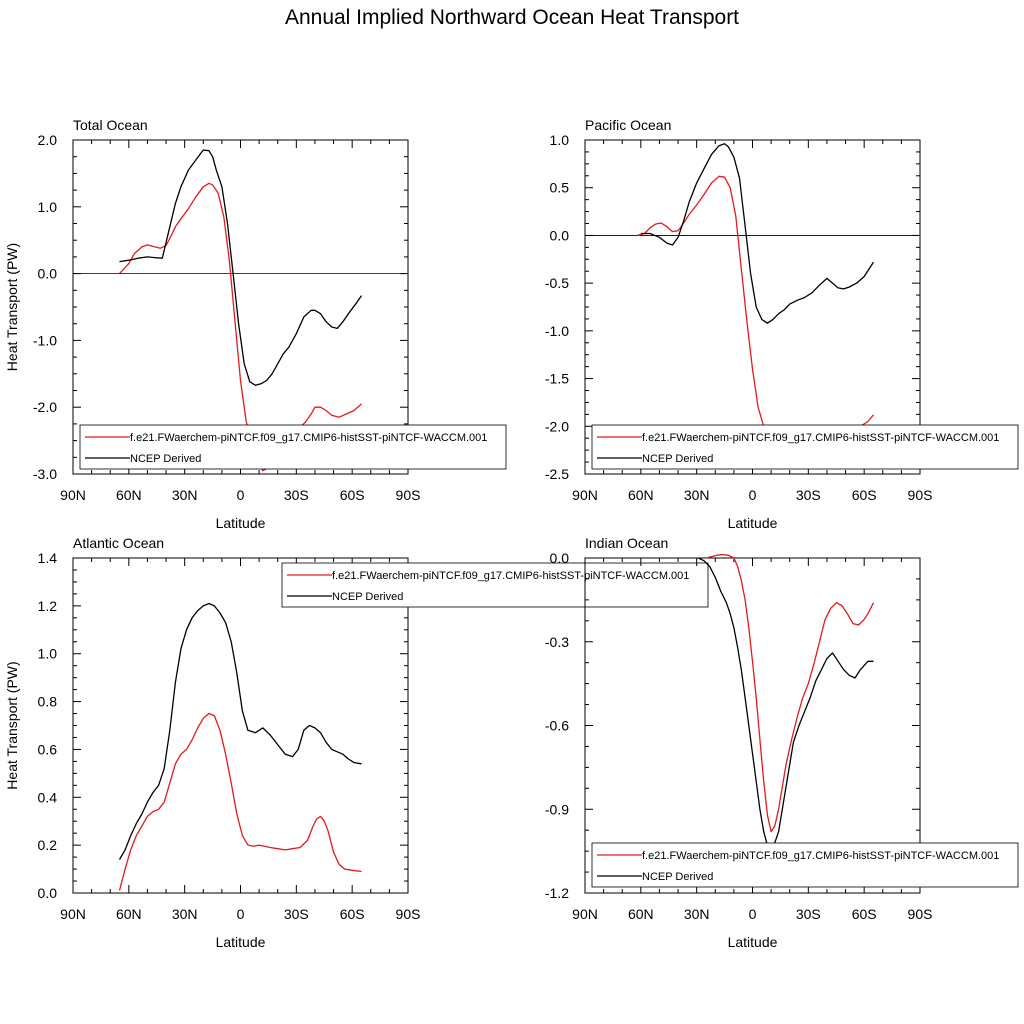 Image resolution: width=1024 pixels, height=1024 pixels. I want to click on y-tick-label: 0.6, so click(48, 749).